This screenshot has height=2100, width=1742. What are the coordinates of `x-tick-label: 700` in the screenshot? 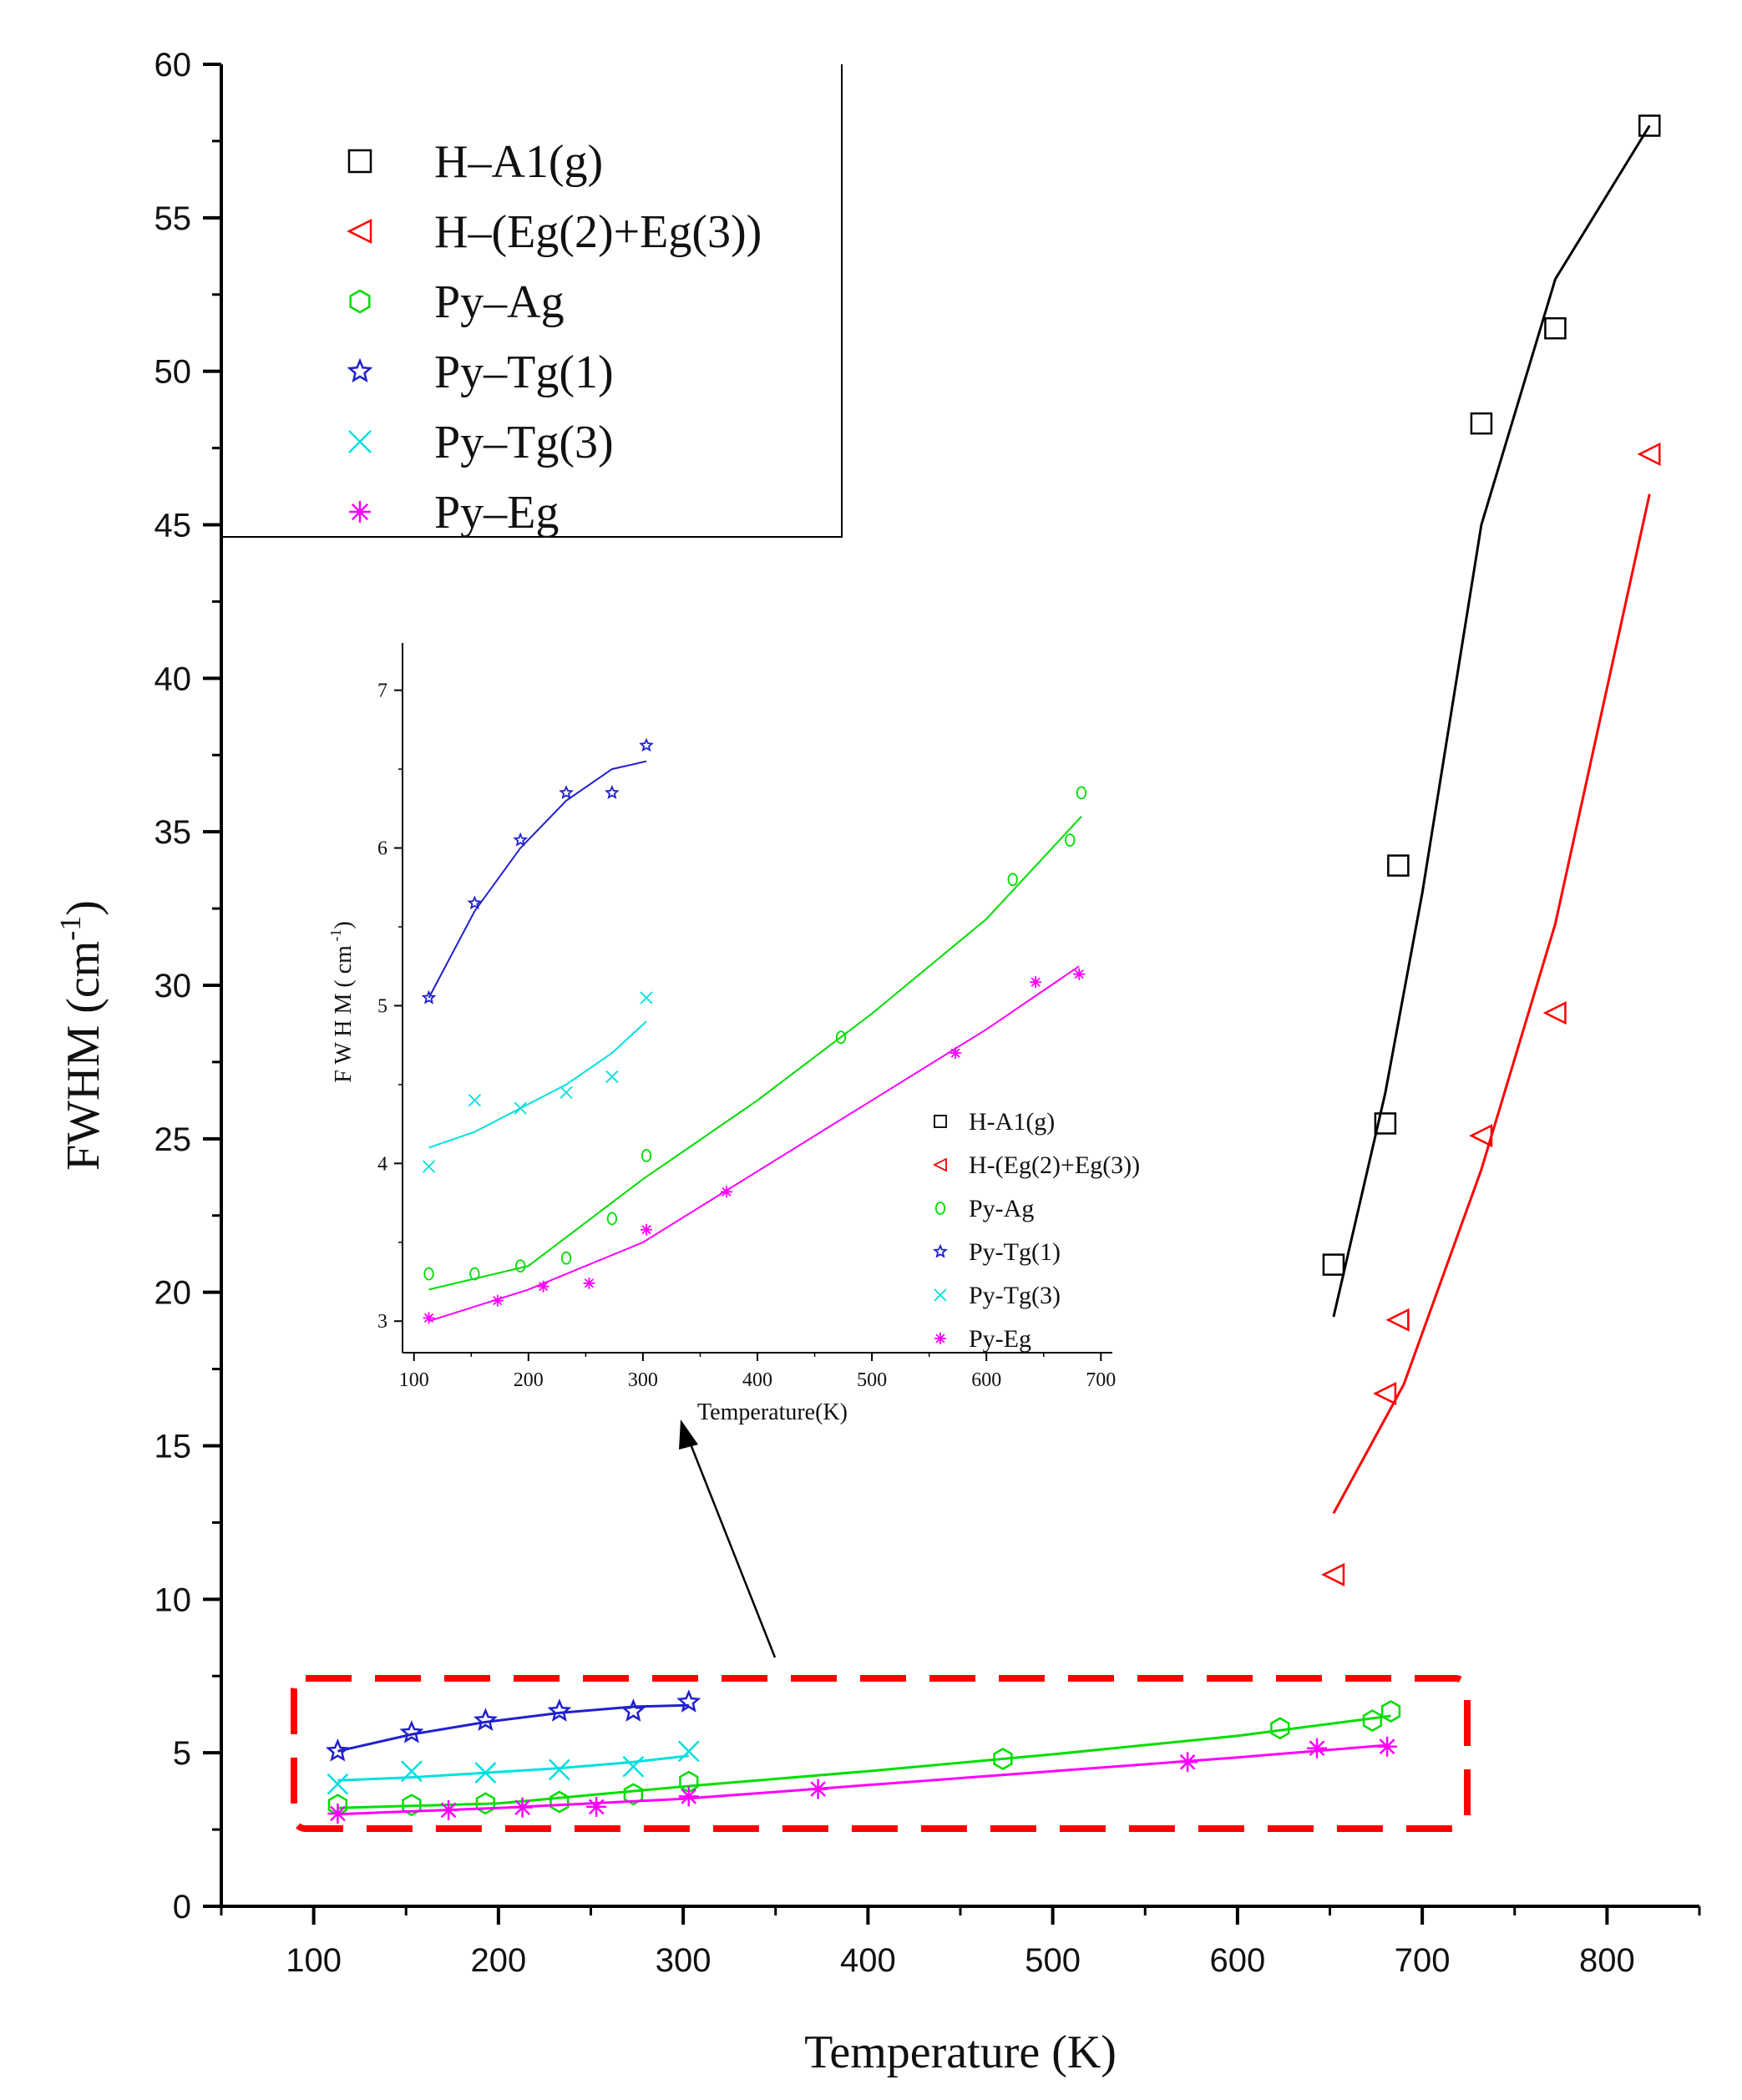 It's located at (1423, 1960).